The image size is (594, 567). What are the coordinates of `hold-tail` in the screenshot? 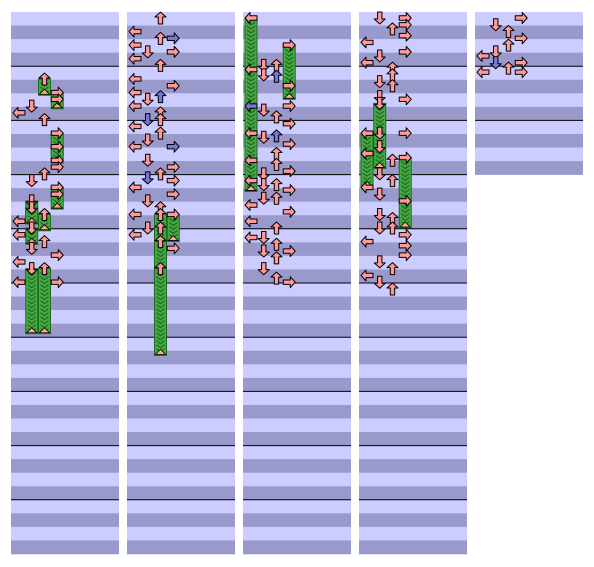 It's located at (44, 91).